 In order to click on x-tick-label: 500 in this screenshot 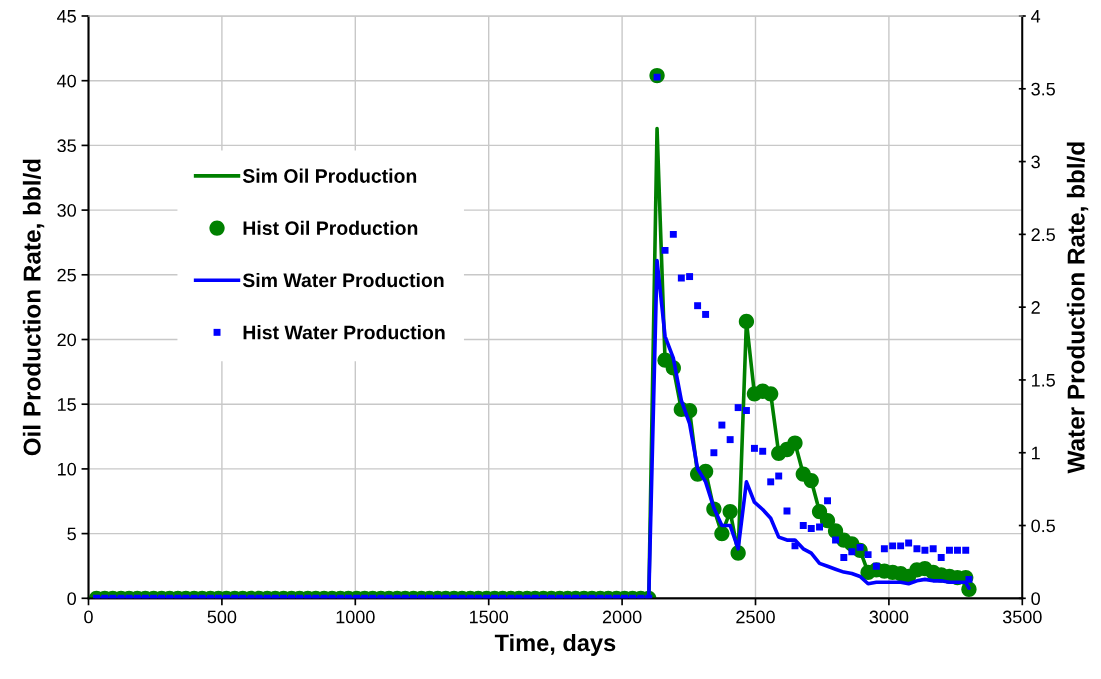, I will do `click(222, 617)`.